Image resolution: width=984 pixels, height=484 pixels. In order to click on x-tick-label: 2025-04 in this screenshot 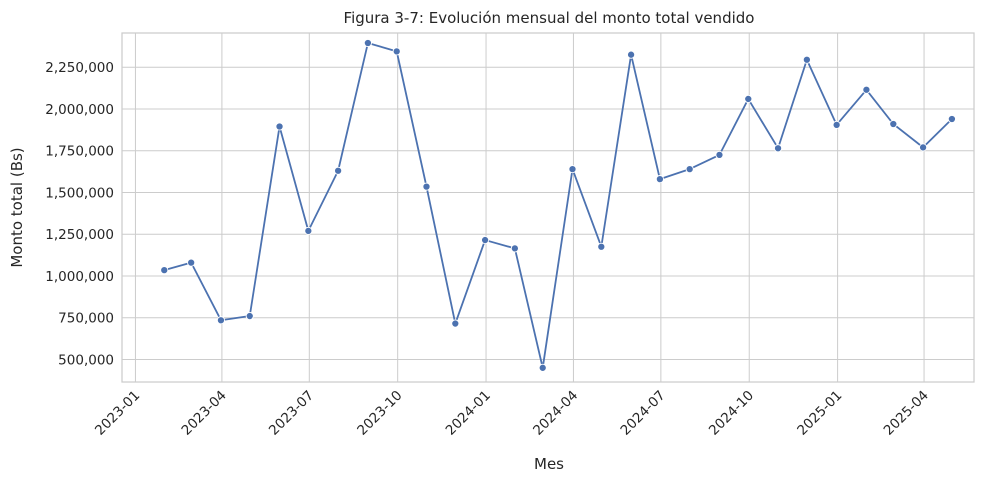, I will do `click(906, 413)`.